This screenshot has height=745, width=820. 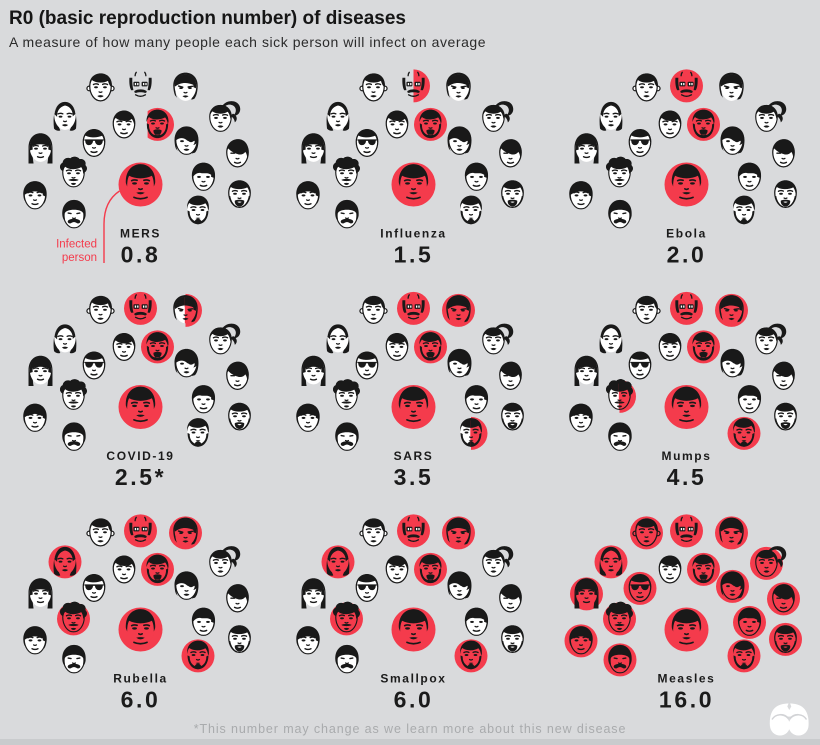 What do you see at coordinates (687, 477) in the screenshot?
I see `svg-text: 4.5` at bounding box center [687, 477].